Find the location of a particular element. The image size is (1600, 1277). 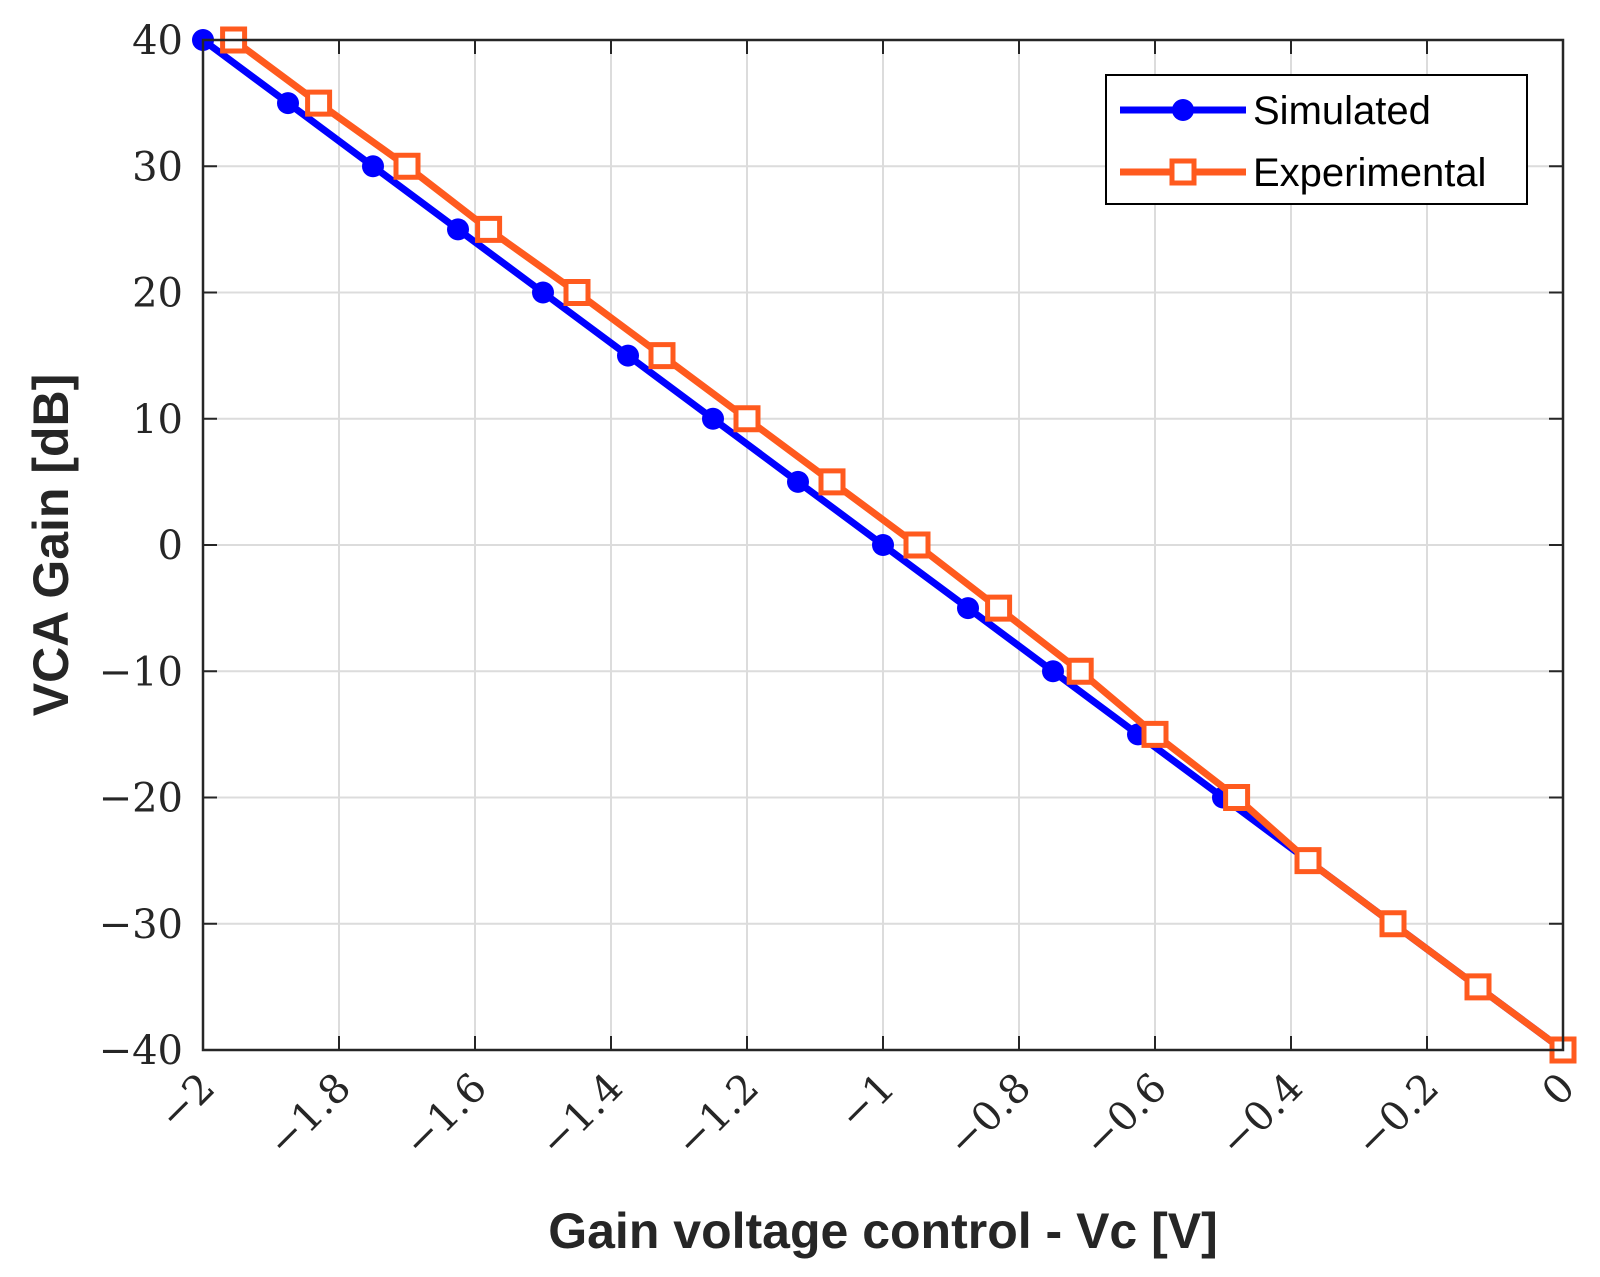

legend-marker-simulated is located at coordinates (1183, 110).